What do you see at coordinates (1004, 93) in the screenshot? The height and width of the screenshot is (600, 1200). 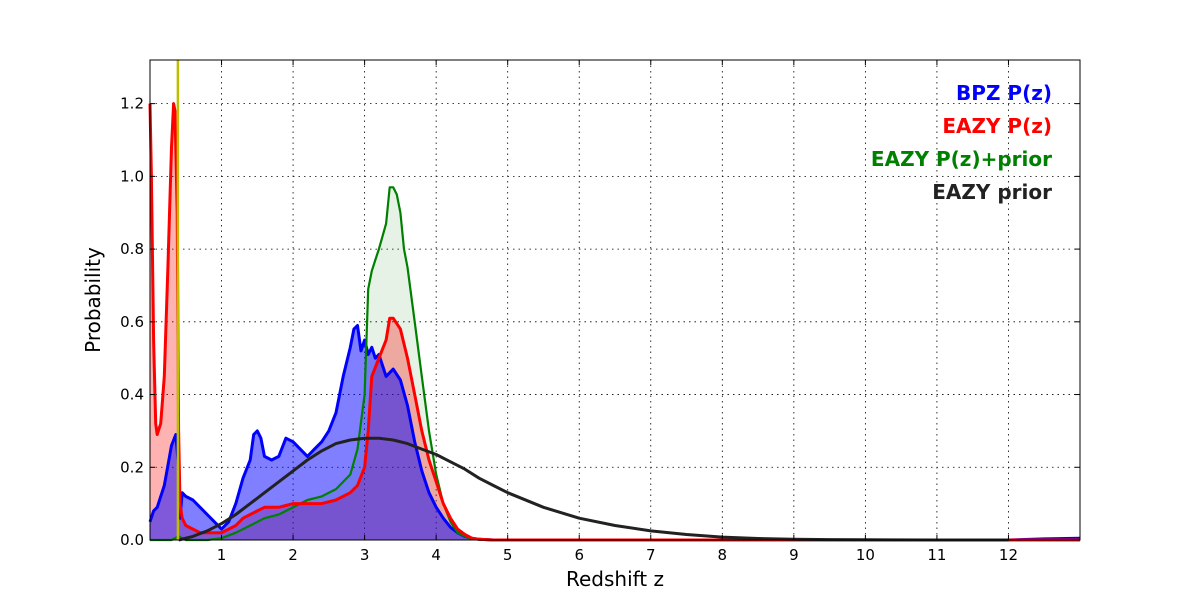 I see `legend-entry-bpz-p-z: BPZ P(z)` at bounding box center [1004, 93].